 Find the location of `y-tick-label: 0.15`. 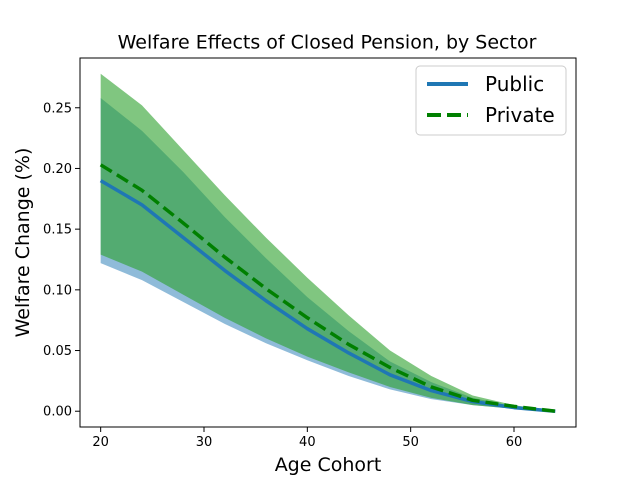

y-tick-label: 0.15 is located at coordinates (57, 230).